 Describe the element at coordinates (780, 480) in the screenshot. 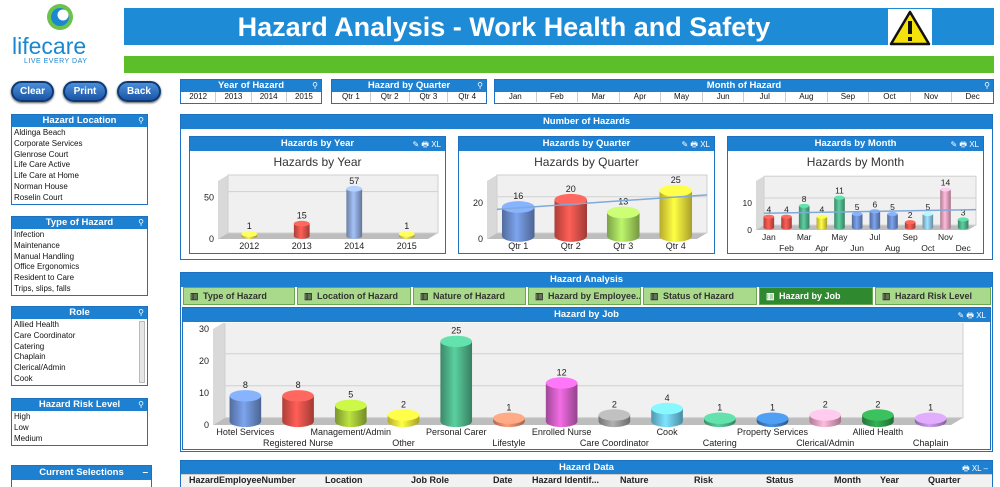

I see `column-header: Status` at that location.